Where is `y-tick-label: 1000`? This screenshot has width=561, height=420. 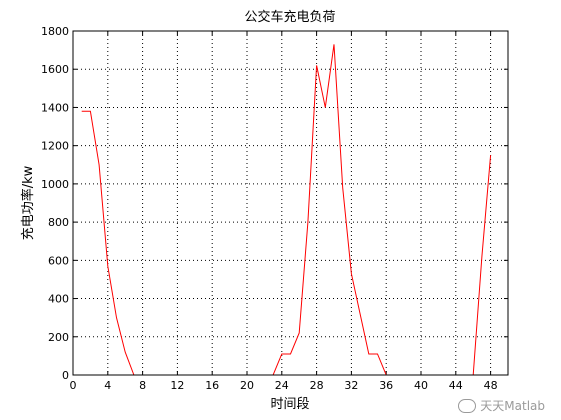 y-tick-label: 1000 is located at coordinates (55, 184).